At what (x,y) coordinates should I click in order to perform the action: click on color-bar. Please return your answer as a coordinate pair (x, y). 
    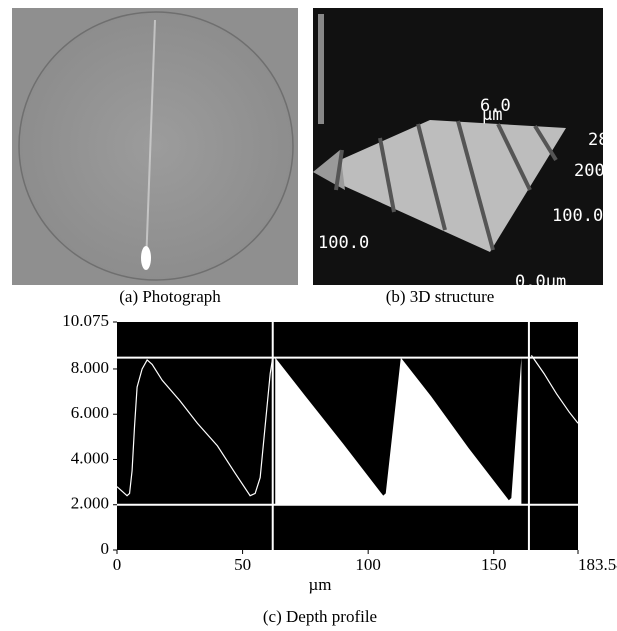
    Looking at the image, I should click on (321, 69).